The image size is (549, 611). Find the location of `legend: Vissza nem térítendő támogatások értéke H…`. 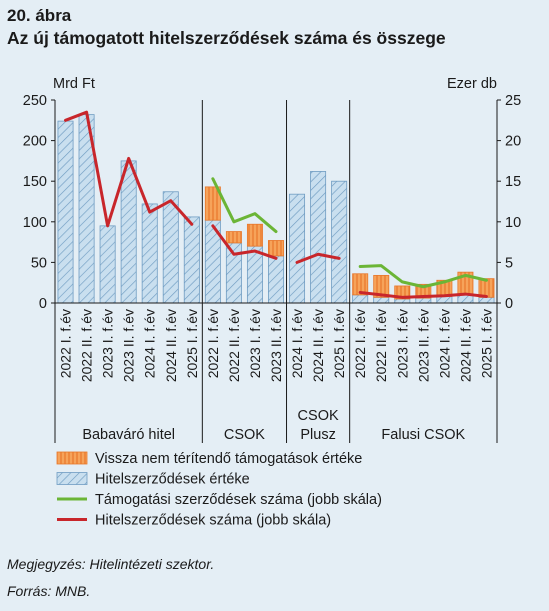

legend: Vissza nem térítendő támogatások értéke H… is located at coordinates (219, 490).